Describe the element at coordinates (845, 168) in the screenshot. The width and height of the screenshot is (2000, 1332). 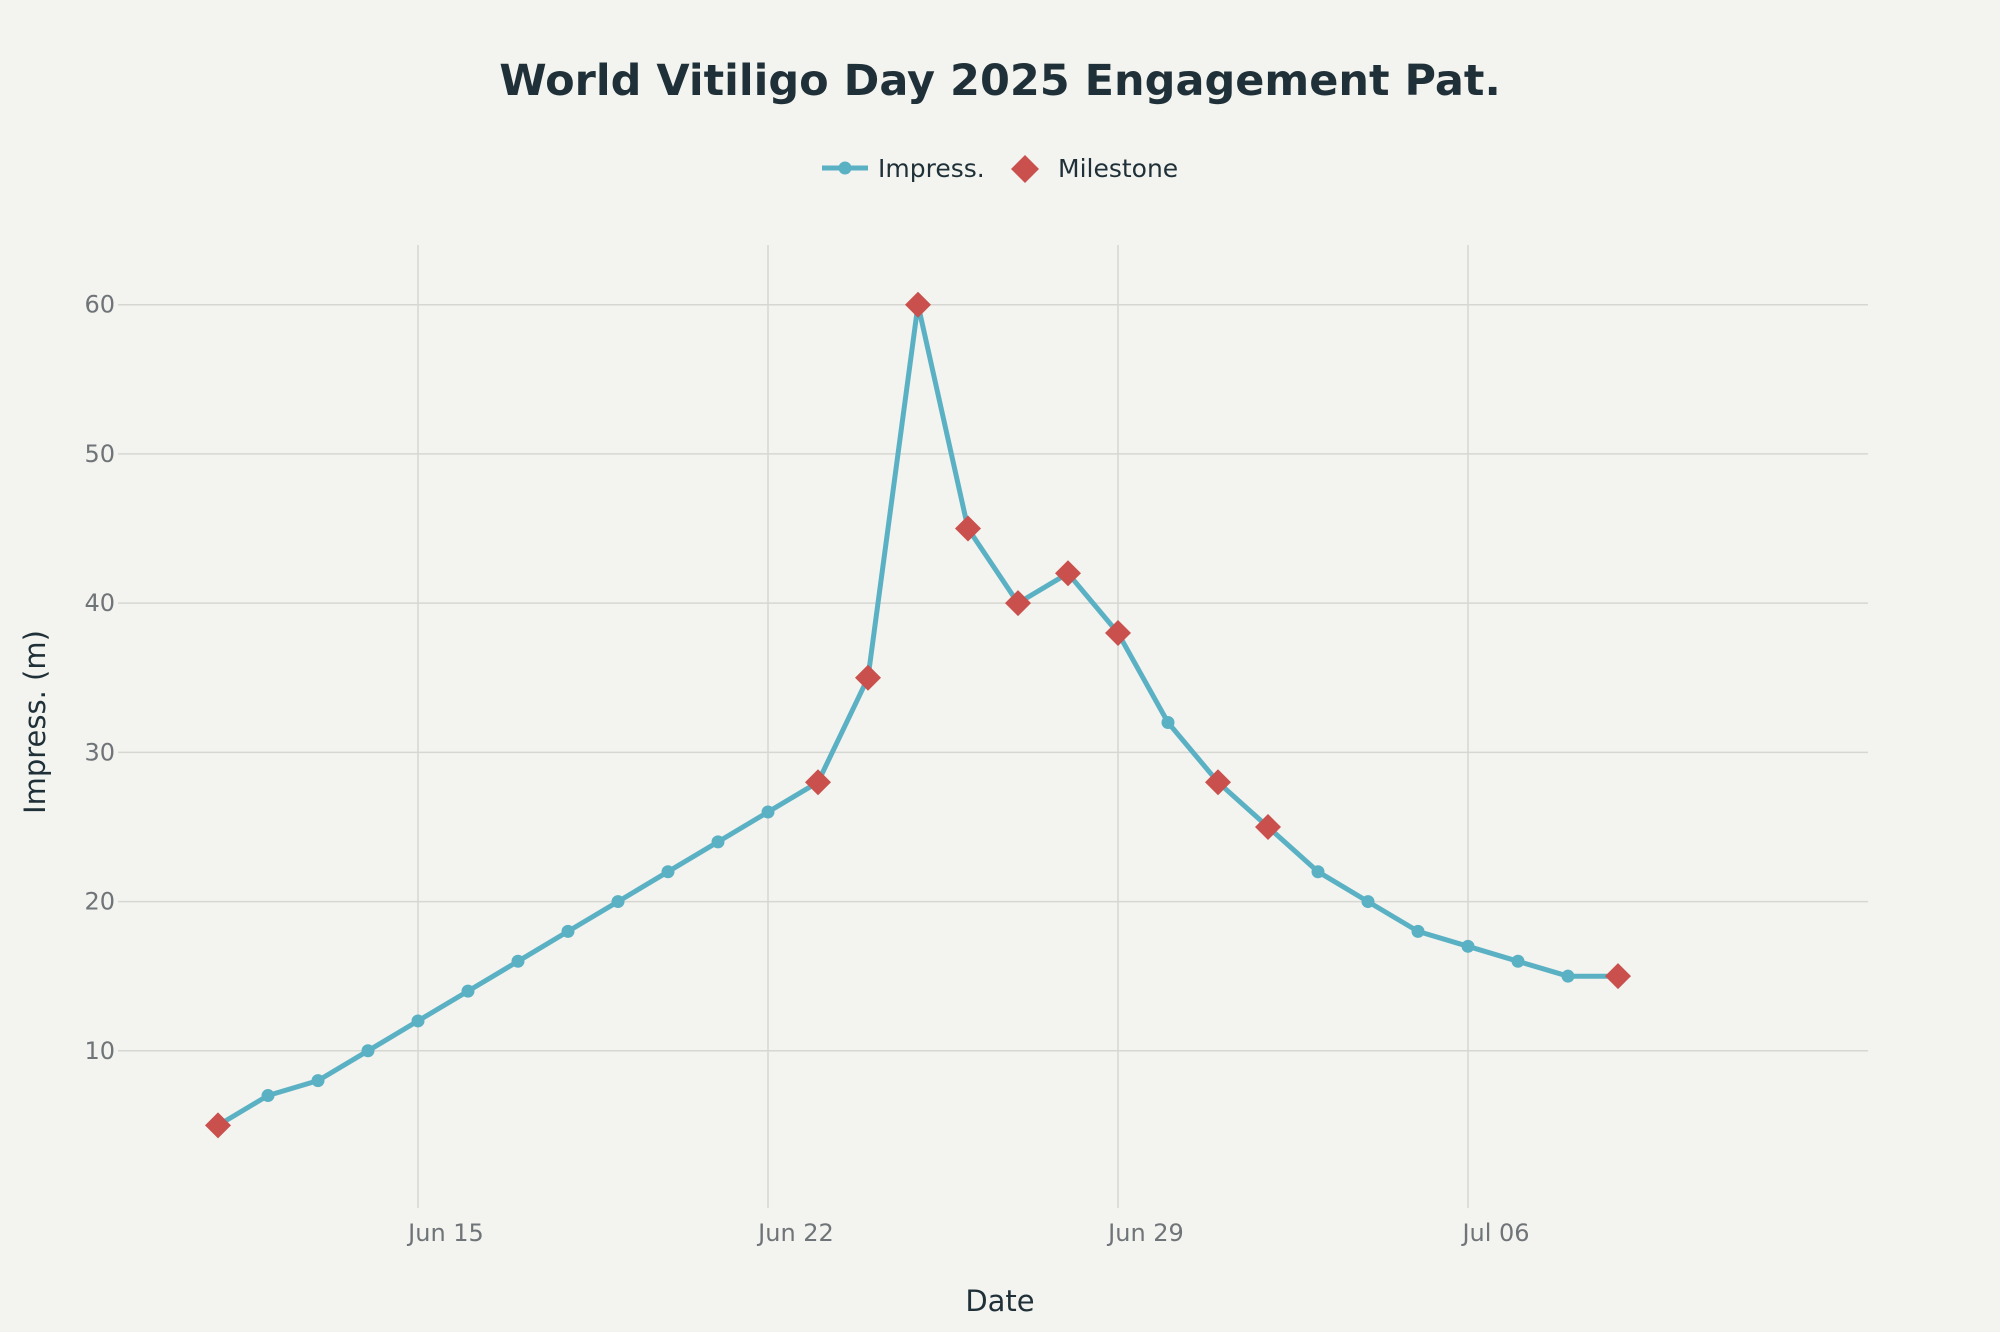
I see `legend-circle-marker` at that location.